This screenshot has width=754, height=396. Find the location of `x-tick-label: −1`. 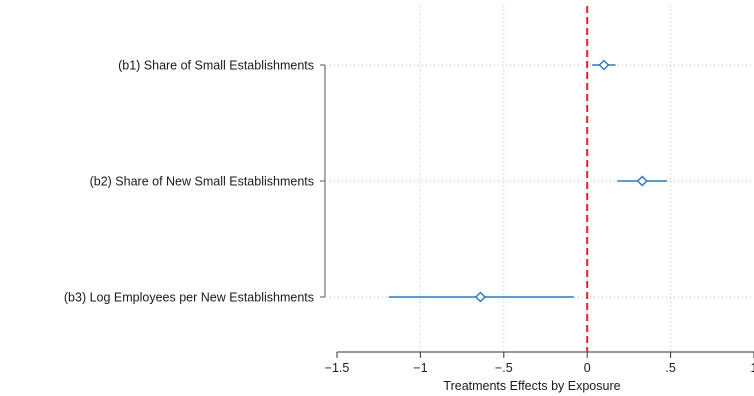

x-tick-label: −1 is located at coordinates (420, 368).